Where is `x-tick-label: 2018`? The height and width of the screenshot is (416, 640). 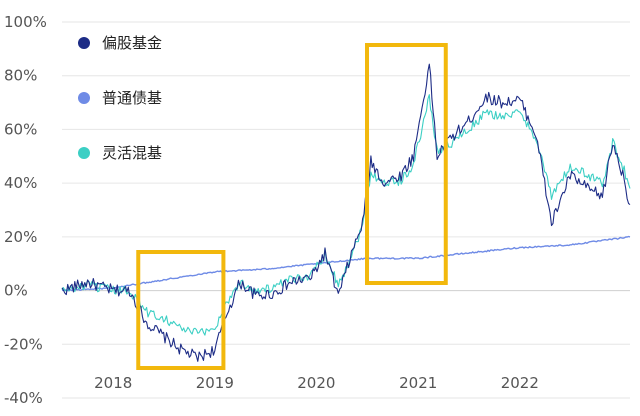
x-tick-label: 2018 is located at coordinates (113, 383).